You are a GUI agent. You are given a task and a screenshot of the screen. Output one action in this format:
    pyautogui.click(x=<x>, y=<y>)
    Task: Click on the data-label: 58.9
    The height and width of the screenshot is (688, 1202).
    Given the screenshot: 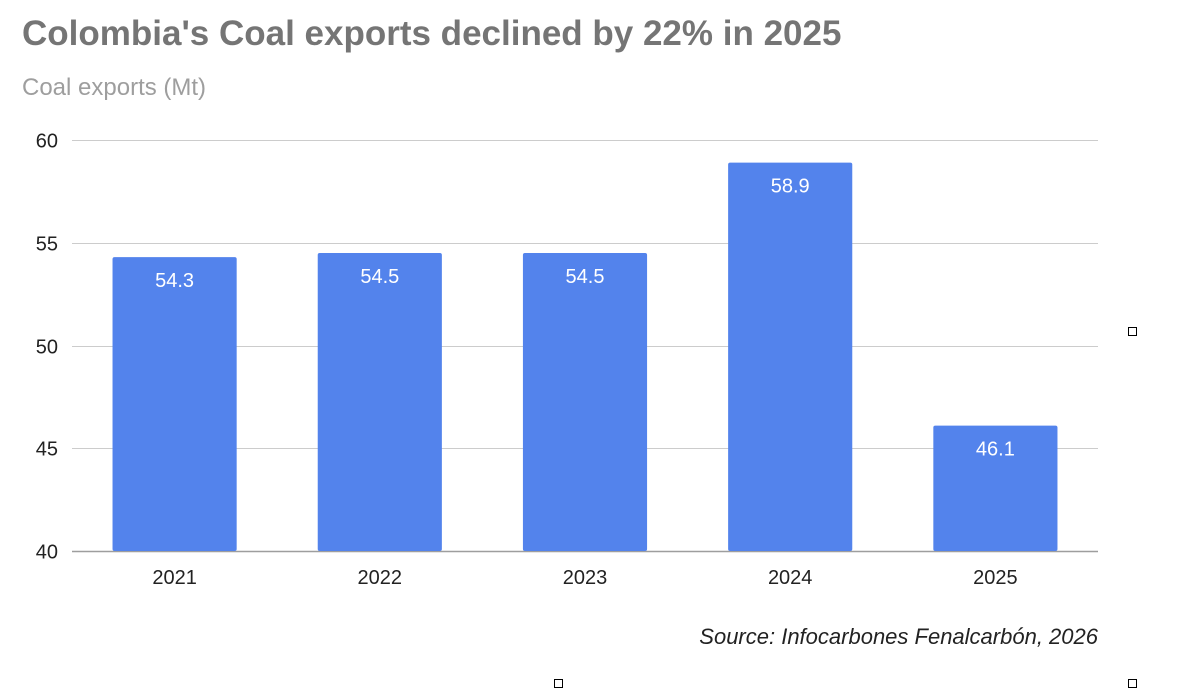 What is the action you would take?
    pyautogui.click(x=790, y=187)
    